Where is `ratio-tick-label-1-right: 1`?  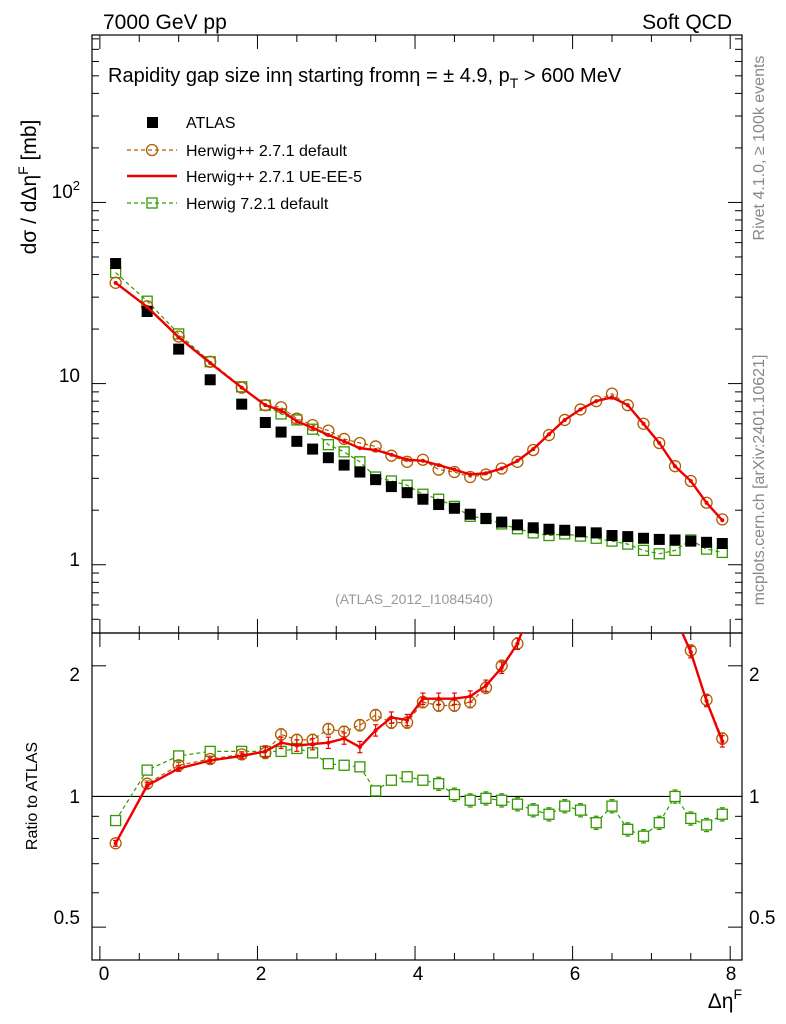
ratio-tick-label-1-right: 1 is located at coordinates (754, 797).